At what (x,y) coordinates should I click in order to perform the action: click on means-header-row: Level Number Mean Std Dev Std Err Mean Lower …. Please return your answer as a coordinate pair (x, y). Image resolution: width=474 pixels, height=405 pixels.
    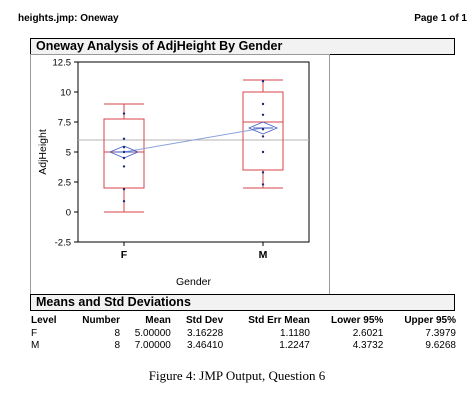
    Looking at the image, I should click on (243, 320).